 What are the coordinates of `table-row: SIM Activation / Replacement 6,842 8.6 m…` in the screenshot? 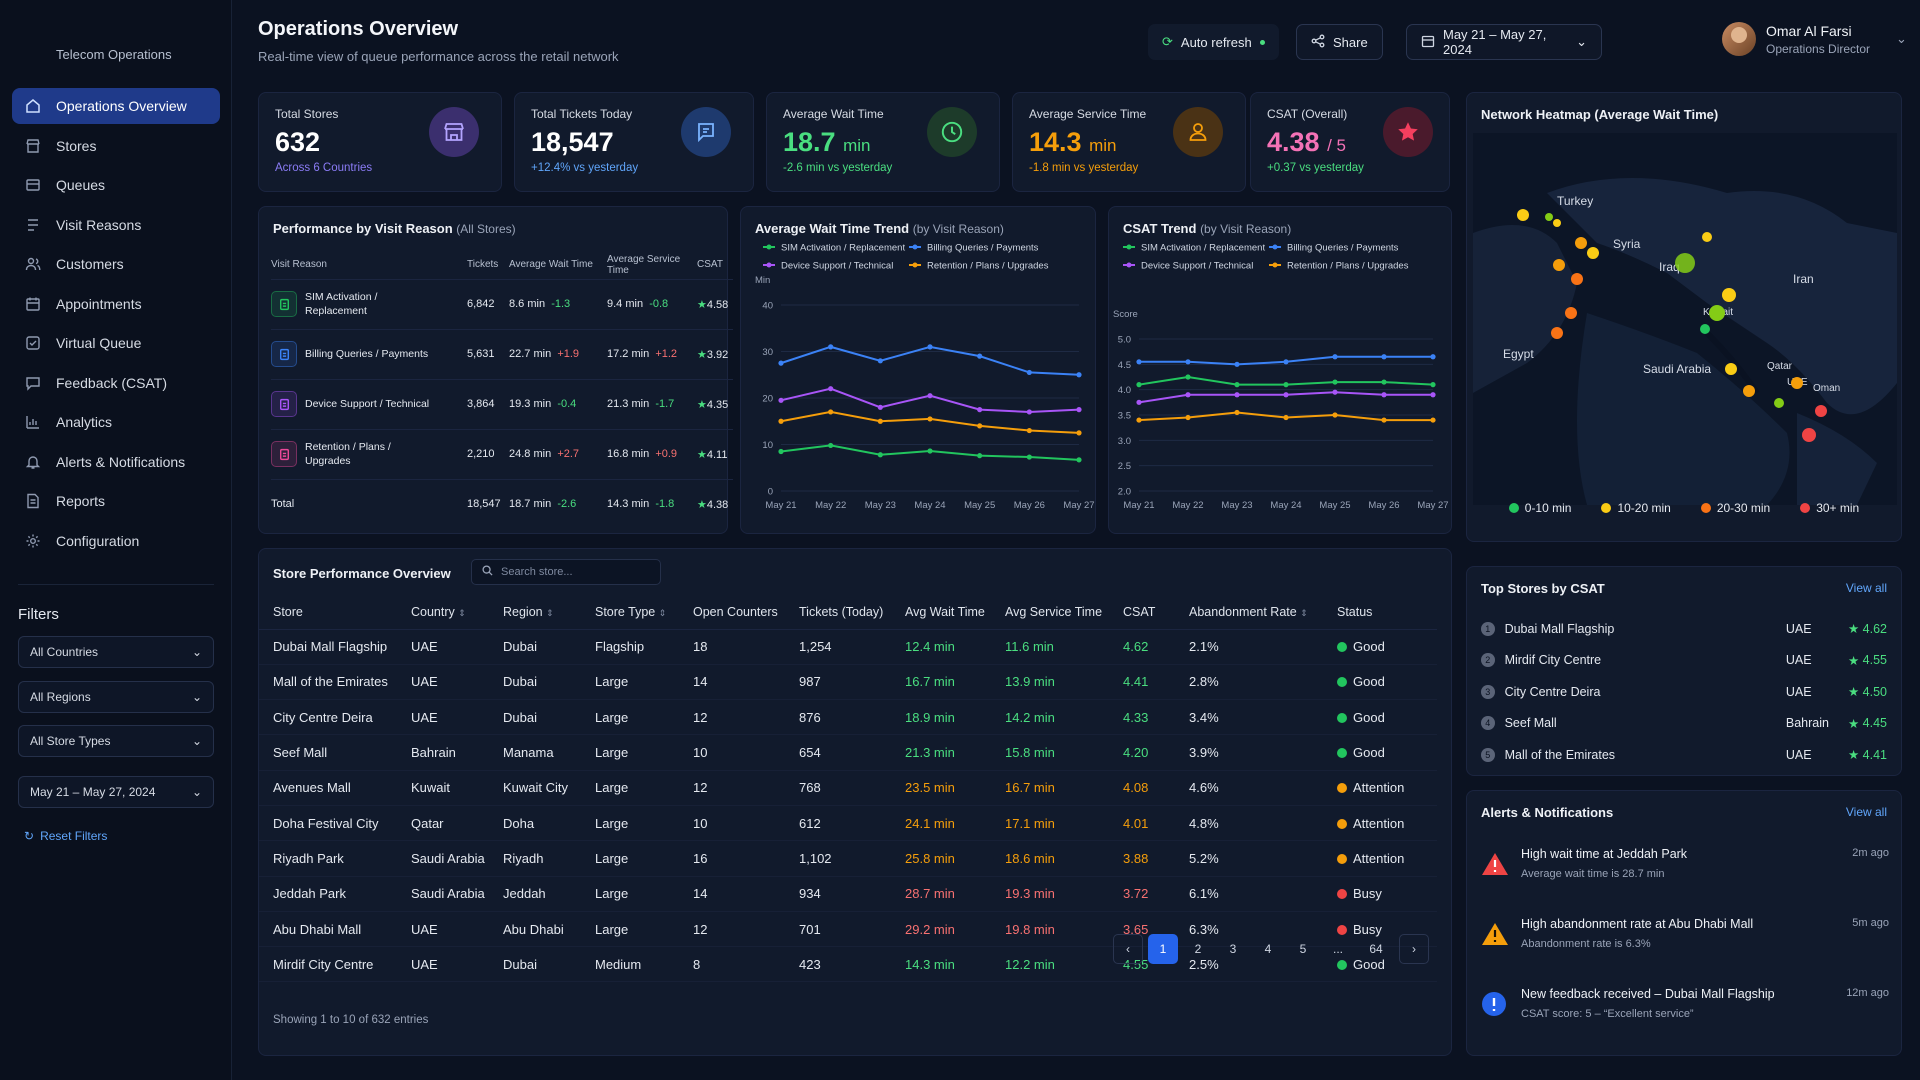 It's located at (502, 303).